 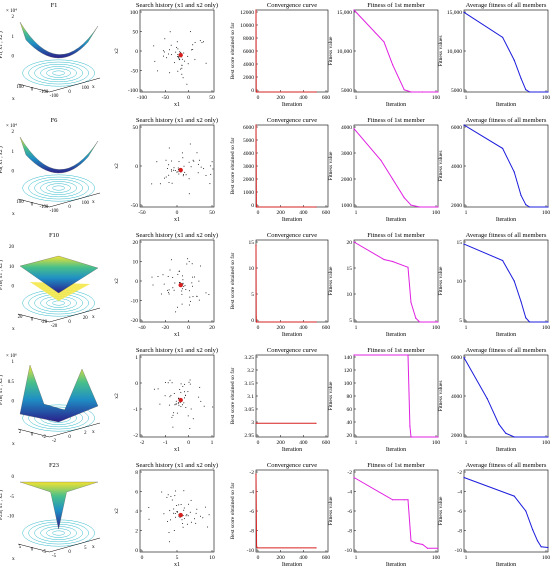 I want to click on F18-fitavg-ytick-label: 6000, so click(x=456, y=358).